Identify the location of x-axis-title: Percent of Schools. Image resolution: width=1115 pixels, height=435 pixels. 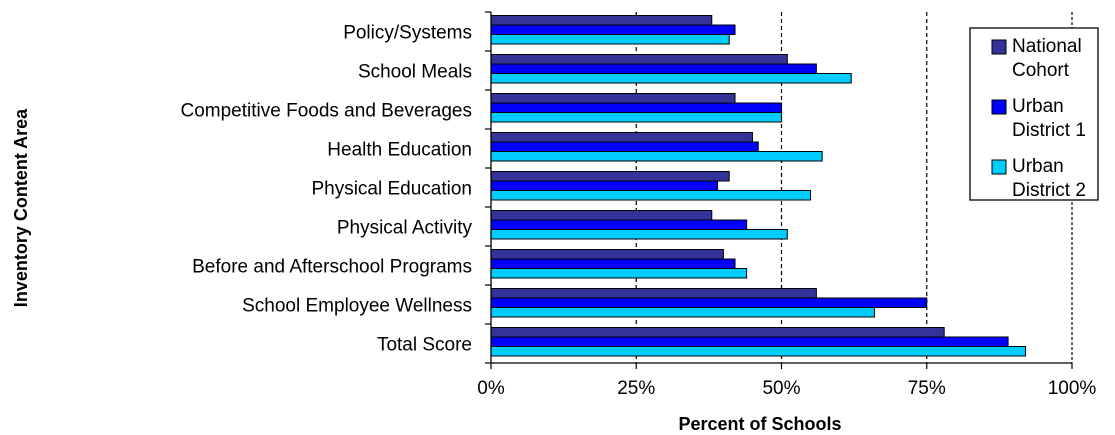
(759, 424).